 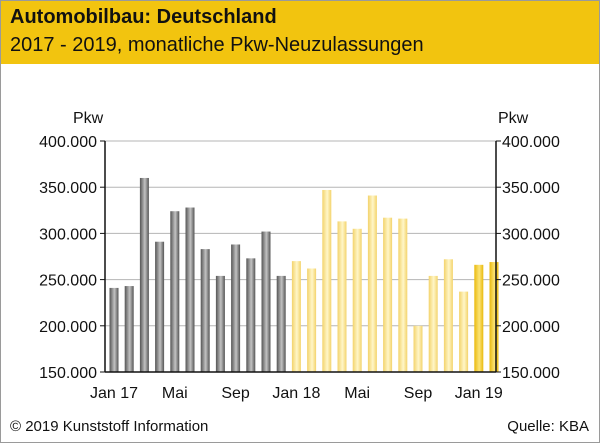 What do you see at coordinates (531, 373) in the screenshot?
I see `y-tick-label-right: 150.000` at bounding box center [531, 373].